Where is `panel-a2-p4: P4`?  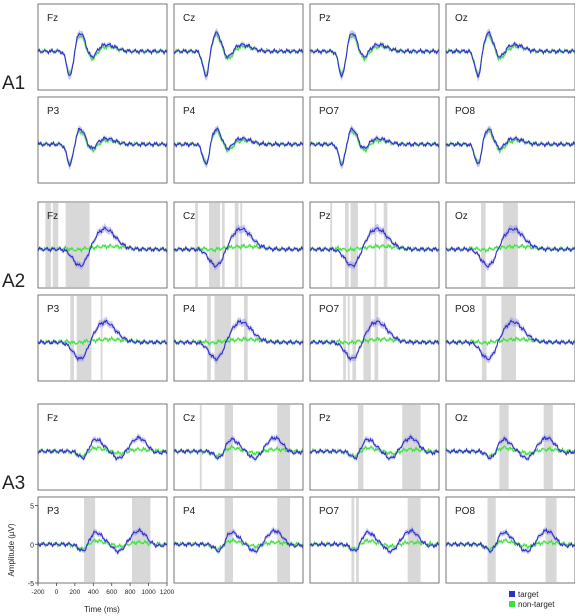 panel-a2-p4: P4 is located at coordinates (238, 338).